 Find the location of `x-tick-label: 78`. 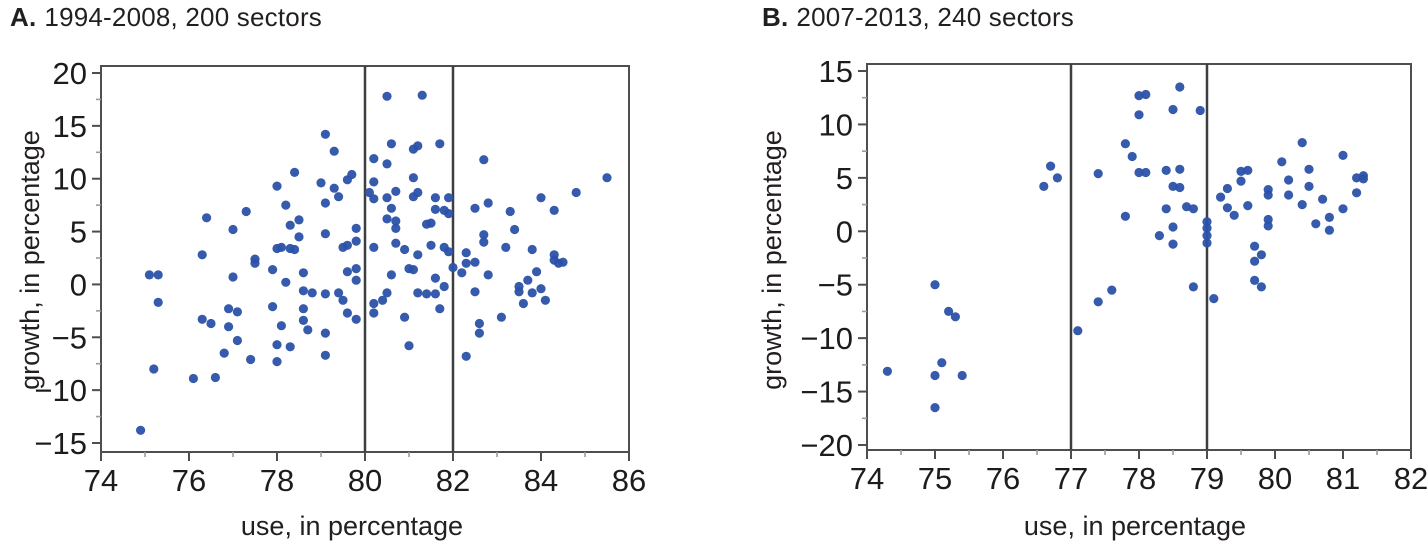

x-tick-label: 78 is located at coordinates (277, 480).